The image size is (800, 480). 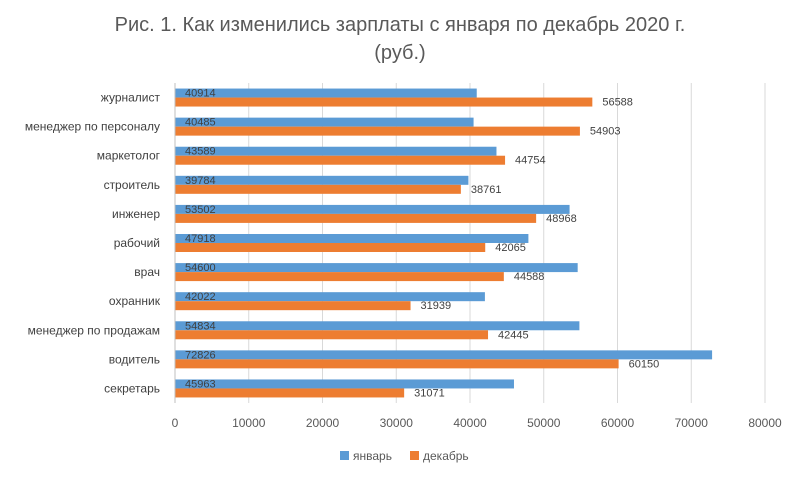 I want to click on data-label: 60150, so click(x=644, y=364).